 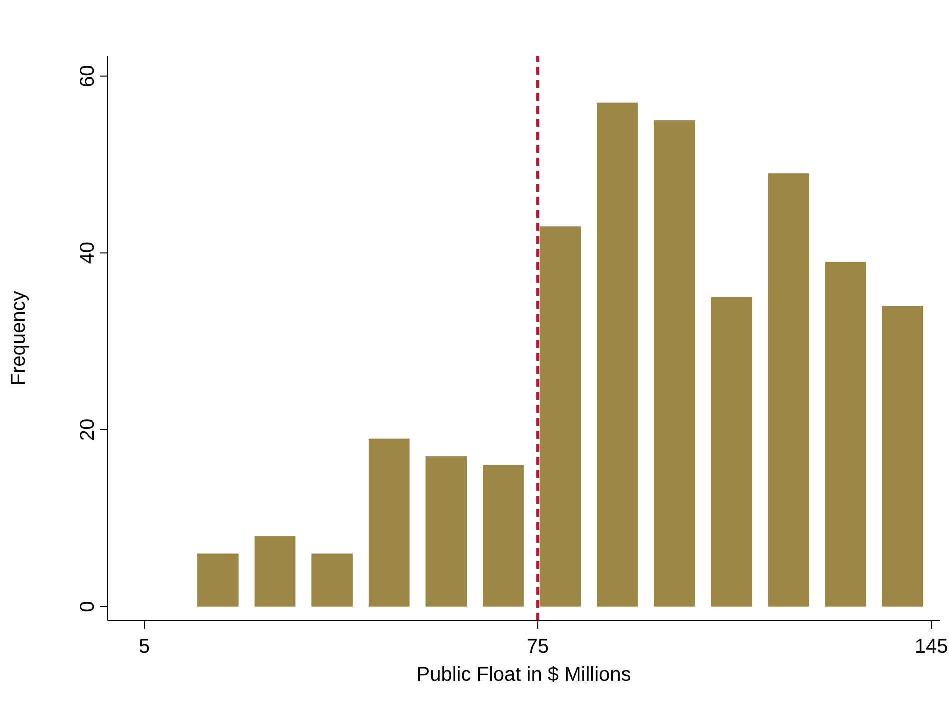 What do you see at coordinates (144, 647) in the screenshot?
I see `x-tick-label: 5` at bounding box center [144, 647].